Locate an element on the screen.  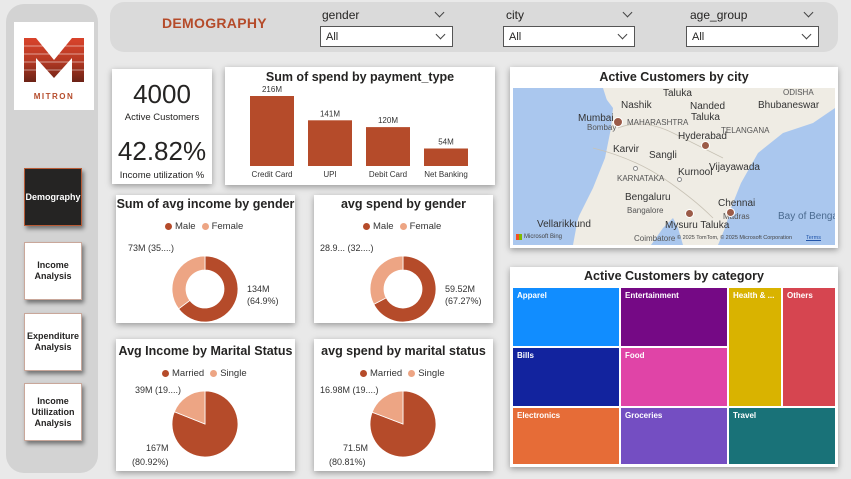
india-land-shape is located at coordinates (674, 166).